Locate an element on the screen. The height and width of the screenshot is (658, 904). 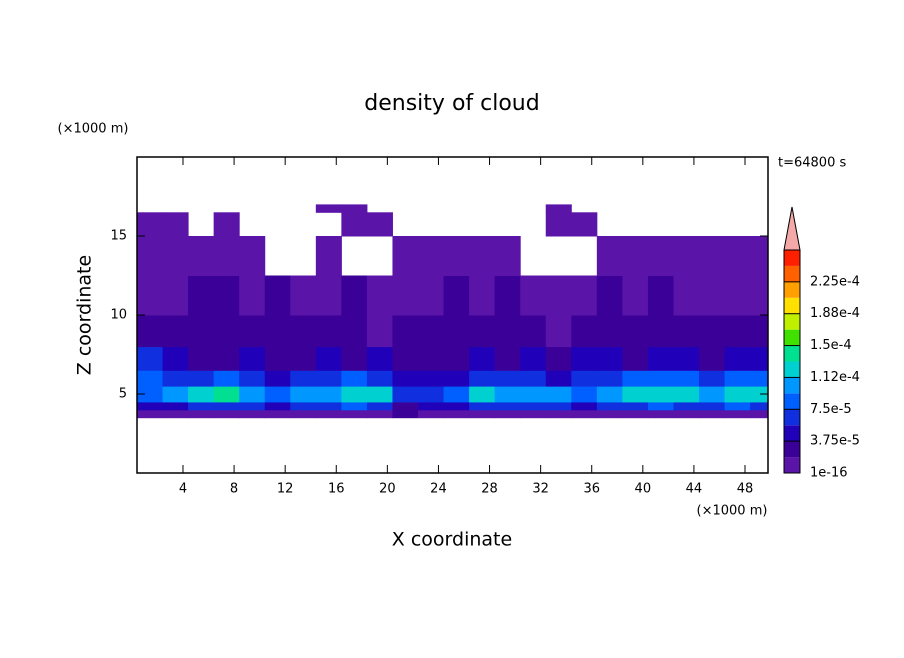
y-tick-label: 5 is located at coordinates (123, 394).